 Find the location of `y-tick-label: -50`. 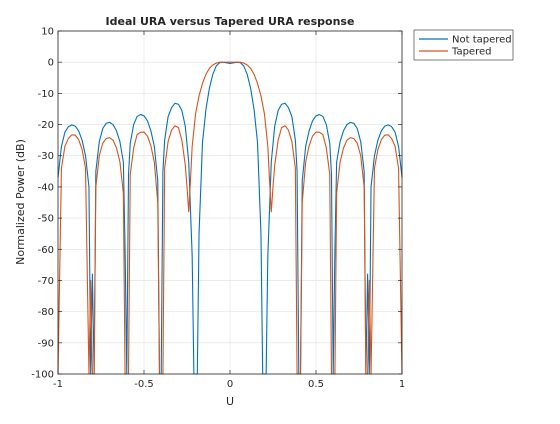

y-tick-label: -50 is located at coordinates (46, 219).